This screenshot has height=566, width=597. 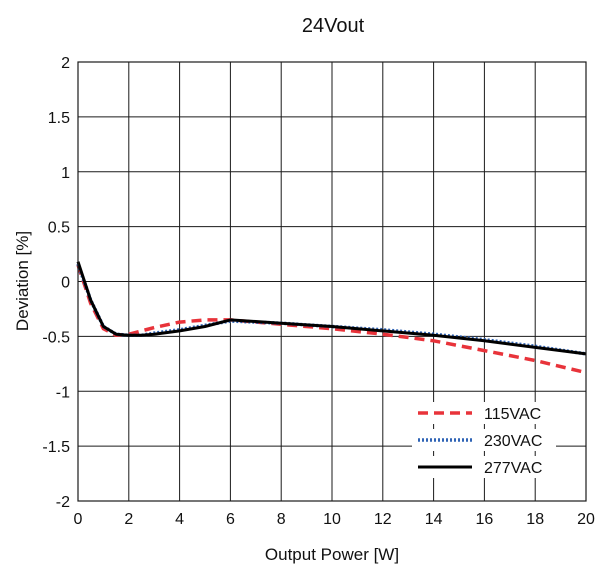 I want to click on x-tick-label: 4, so click(x=179, y=519).